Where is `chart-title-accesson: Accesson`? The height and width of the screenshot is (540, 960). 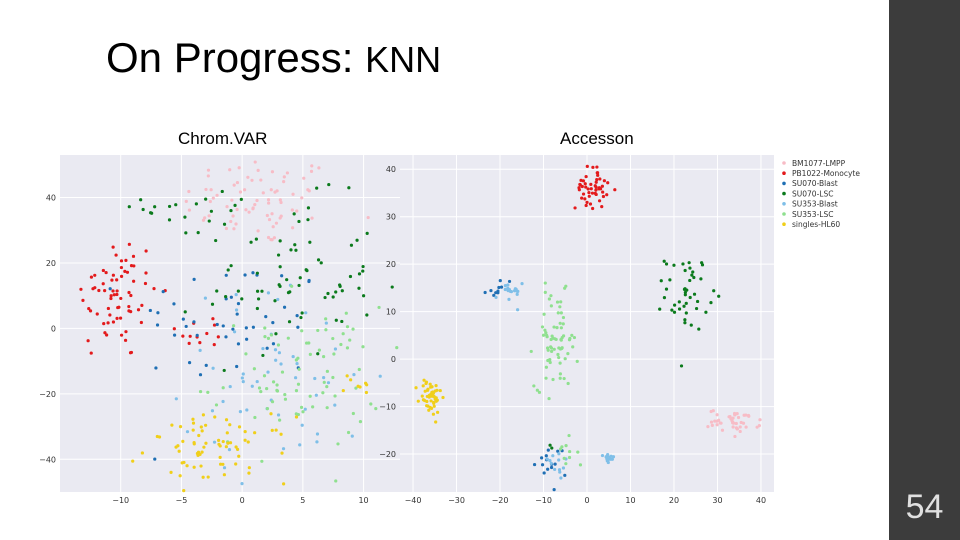
chart-title-accesson: Accesson is located at coordinates (597, 138).